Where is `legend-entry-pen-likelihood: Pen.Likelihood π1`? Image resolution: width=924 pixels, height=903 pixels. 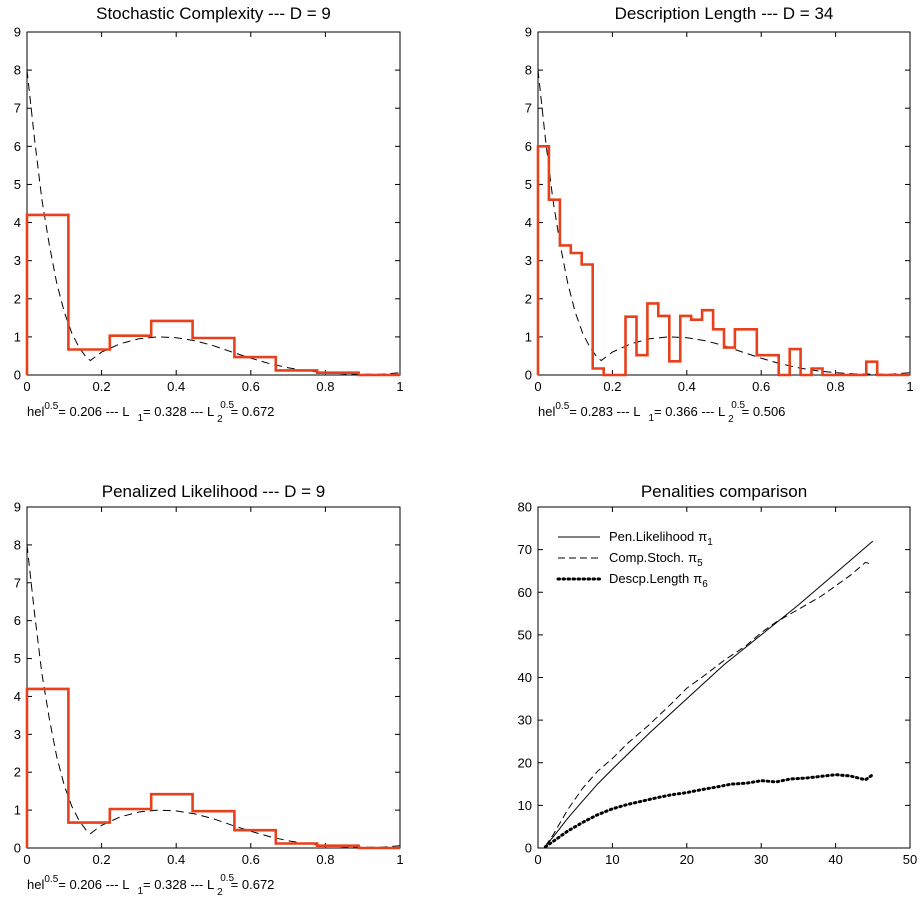
legend-entry-pen-likelihood: Pen.Likelihood π1 is located at coordinates (661, 538).